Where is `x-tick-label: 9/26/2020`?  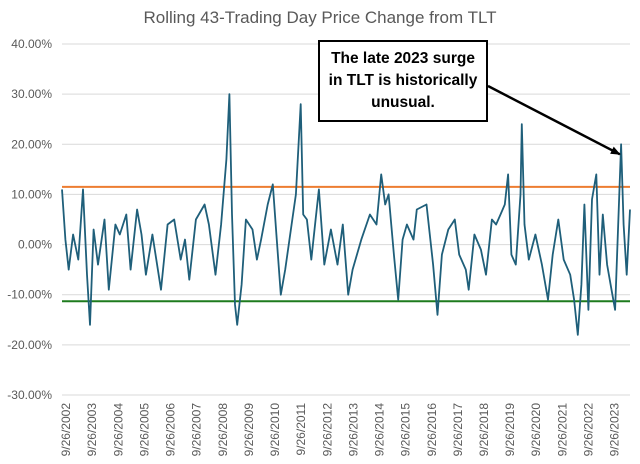 x-tick-label: 9/26/2020 is located at coordinates (536, 430).